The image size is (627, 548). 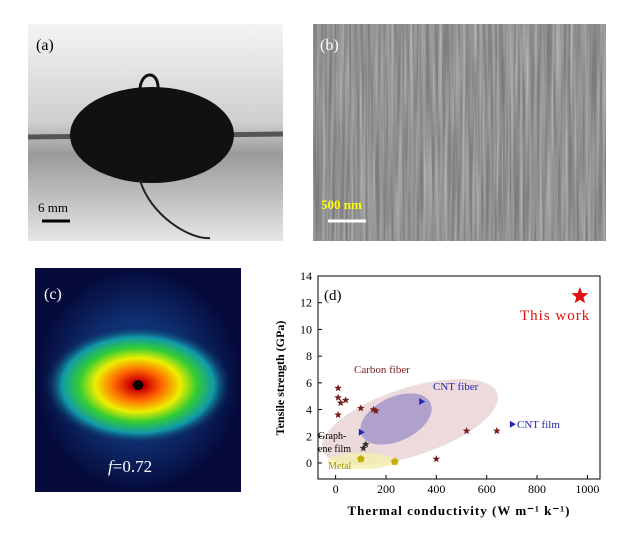 I want to click on scale-text: 6 mm, so click(x=53, y=207).